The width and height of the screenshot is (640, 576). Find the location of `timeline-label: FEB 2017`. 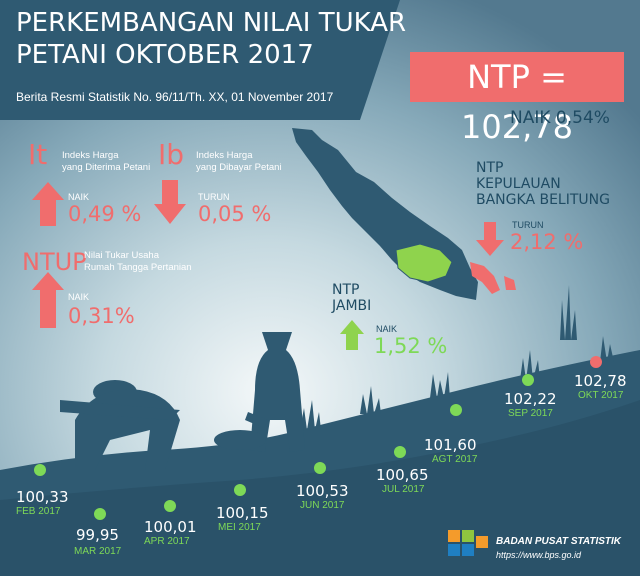

timeline-label: FEB 2017 is located at coordinates (38, 511).